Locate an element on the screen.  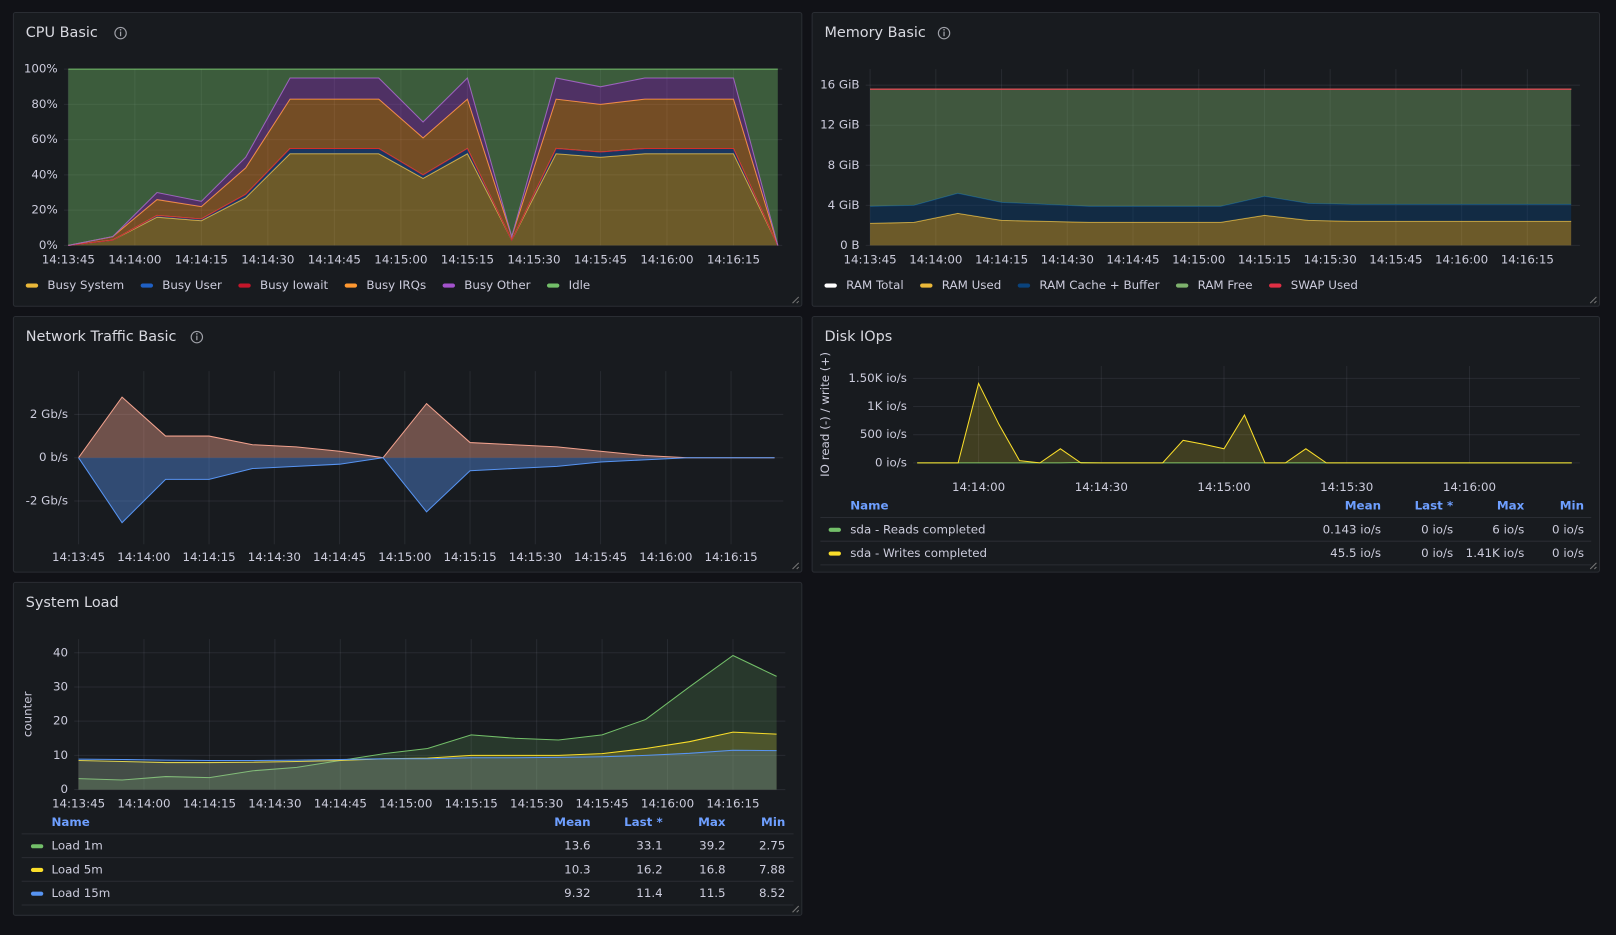
y-tick-label: 1.50K io/s is located at coordinates (877, 378).